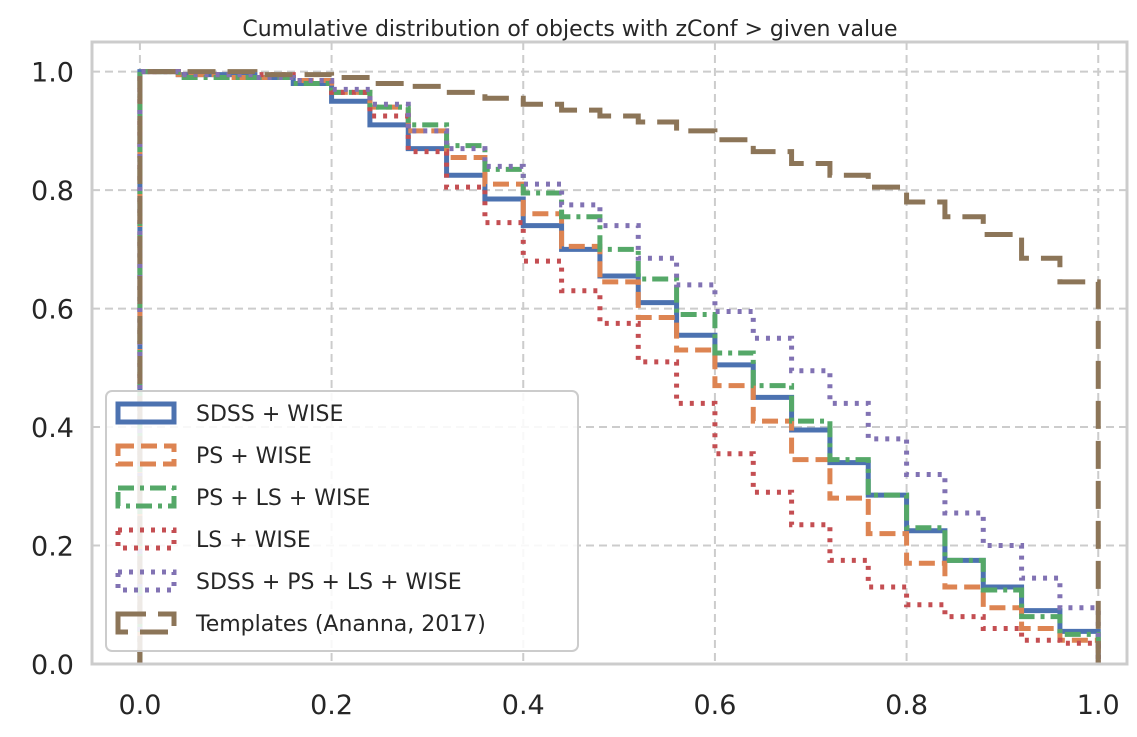 This screenshot has height=737, width=1137. I want to click on x-tick-label: 0.4, so click(523, 705).